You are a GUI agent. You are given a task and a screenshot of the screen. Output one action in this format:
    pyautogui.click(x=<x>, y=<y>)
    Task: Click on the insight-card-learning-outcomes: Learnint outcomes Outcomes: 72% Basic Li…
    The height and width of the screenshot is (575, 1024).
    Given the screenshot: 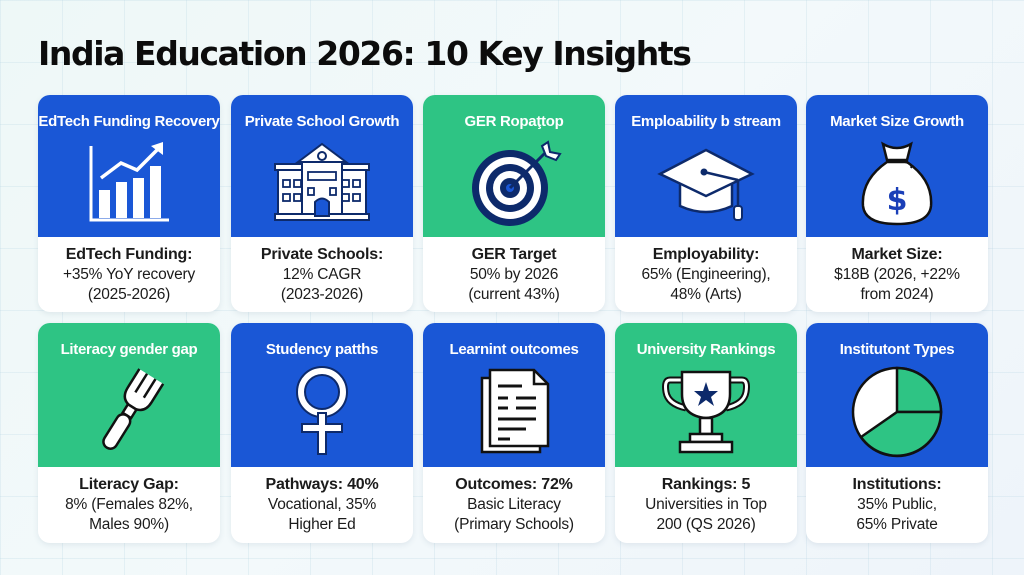 What is the action you would take?
    pyautogui.click(x=514, y=433)
    